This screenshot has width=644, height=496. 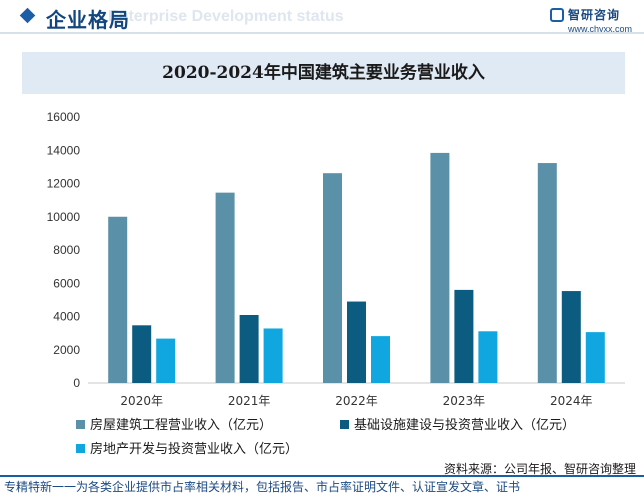 I want to click on x-tick-label: 2023年, so click(x=464, y=401).